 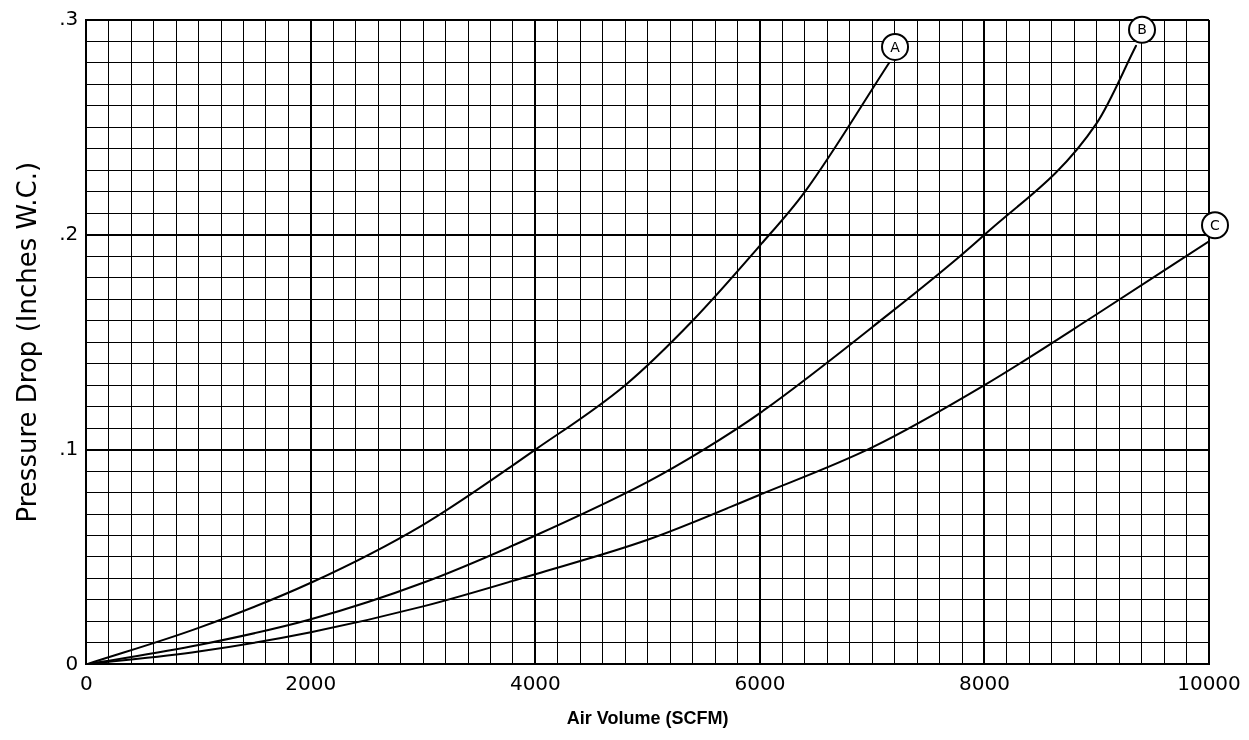 I want to click on x-tick-label: 10000, so click(x=1209, y=682).